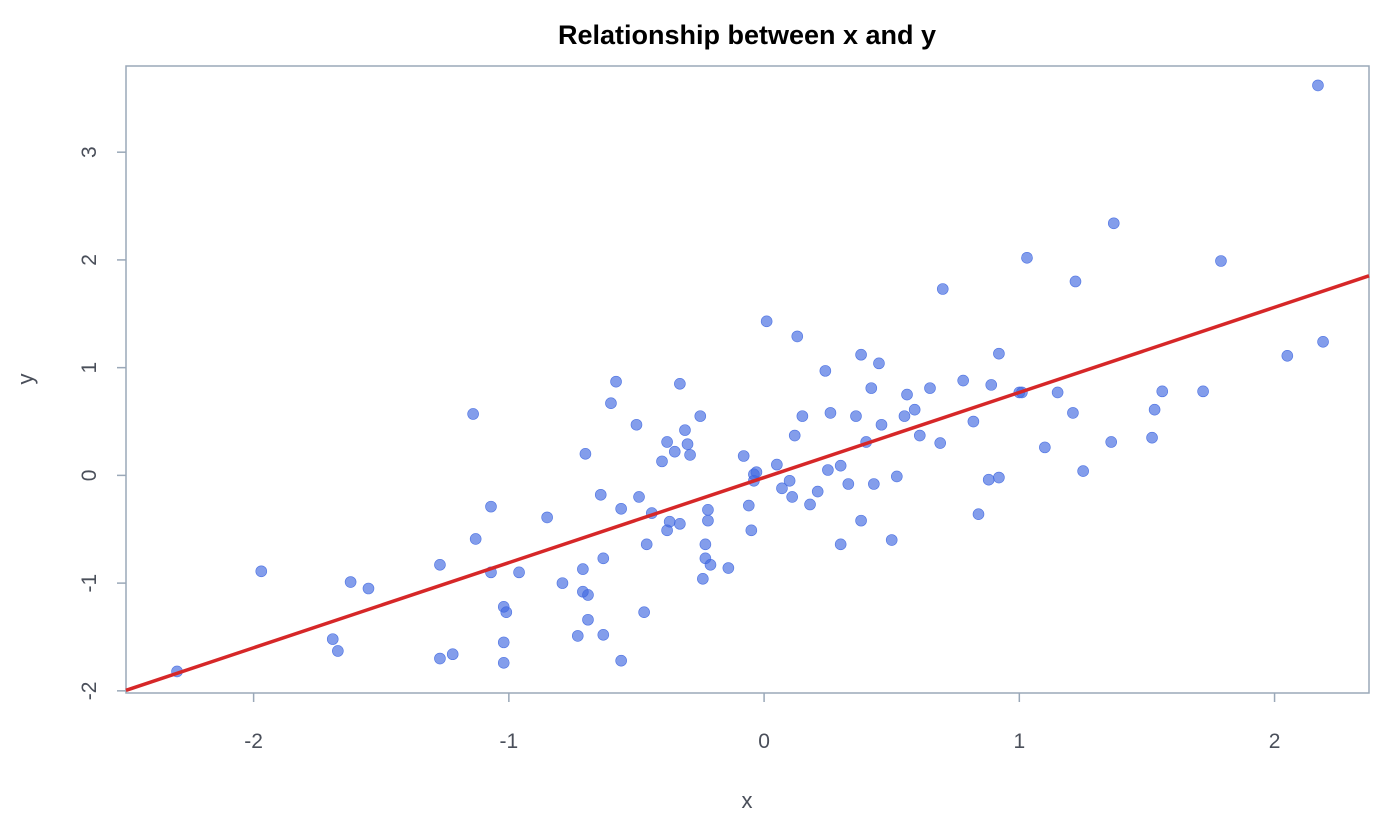  What do you see at coordinates (762, 723) in the screenshot?
I see `x-axis: -2 -1 0 1 2` at bounding box center [762, 723].